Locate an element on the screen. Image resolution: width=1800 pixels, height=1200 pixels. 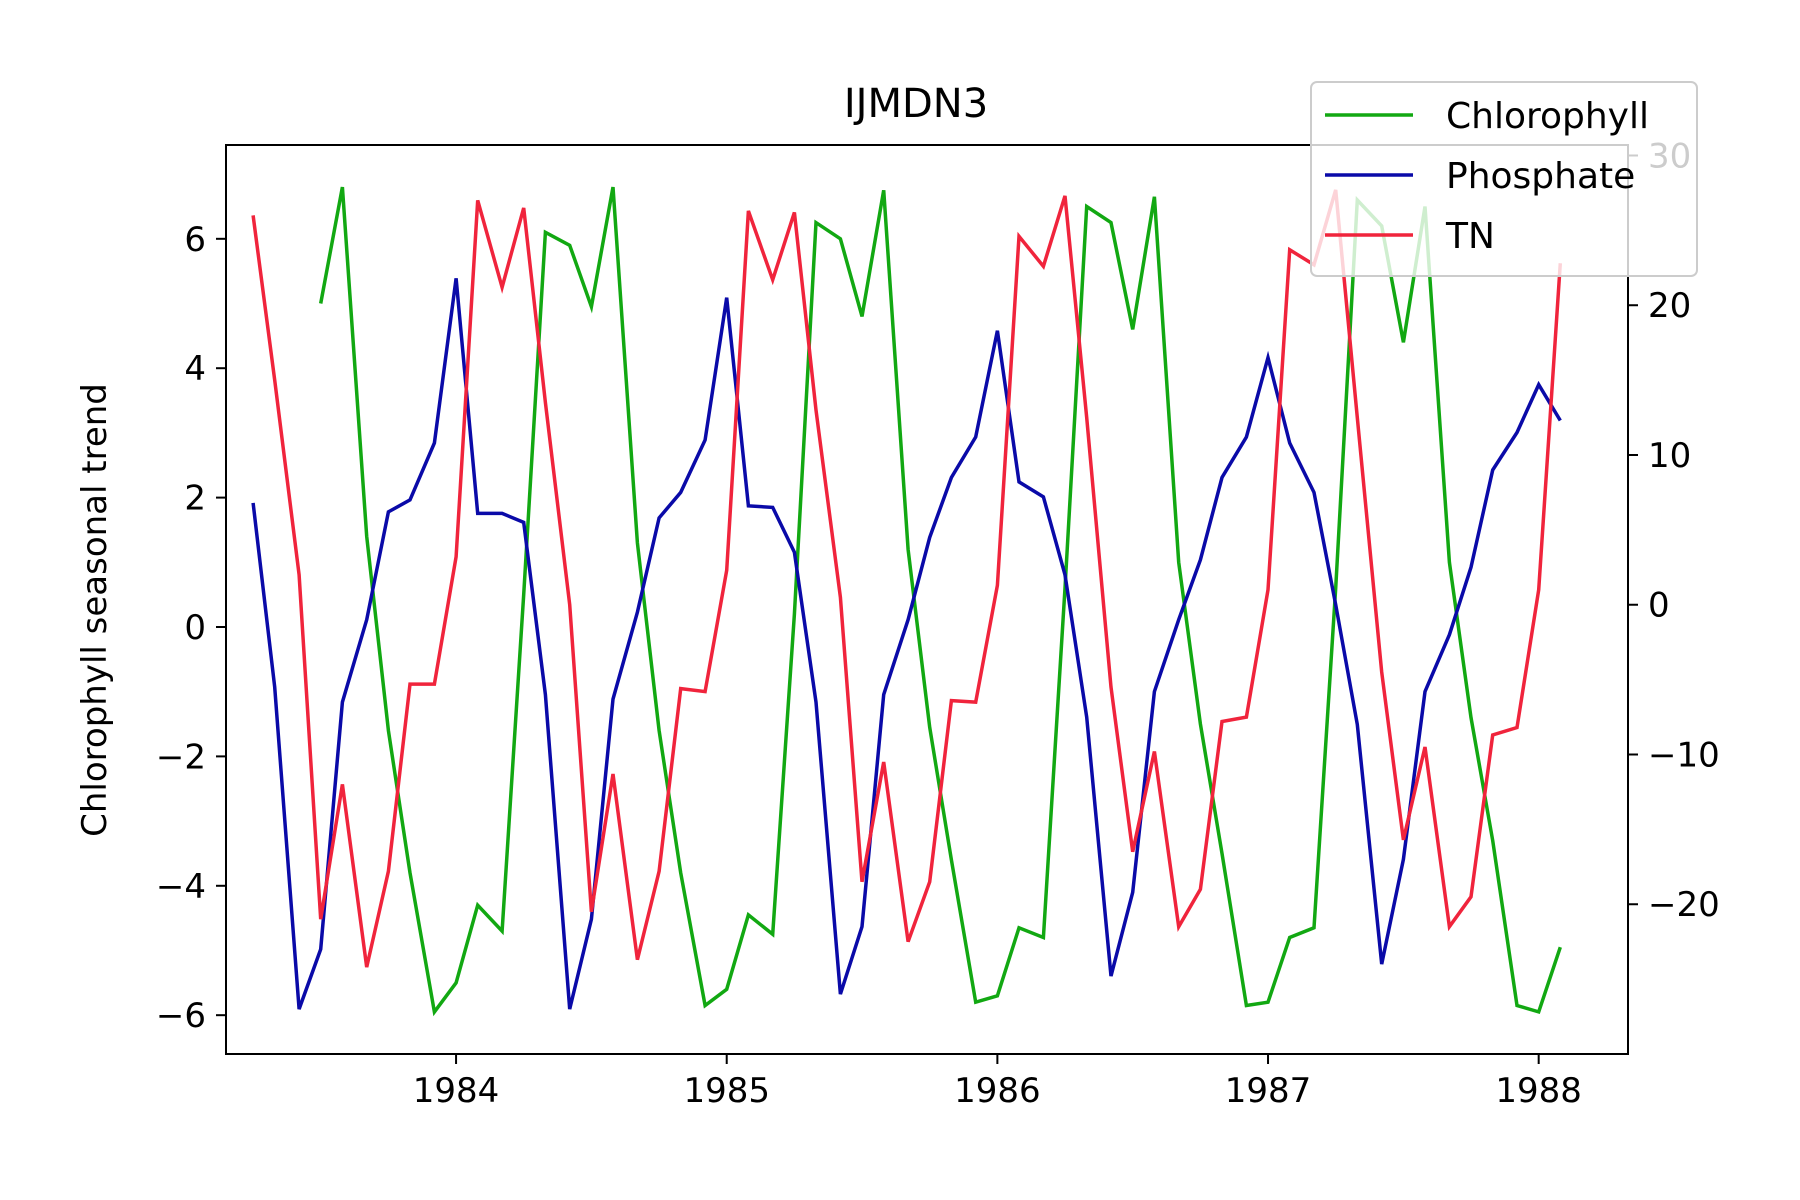
y-axis-label: Chlorophyll seasonal trend is located at coordinates (95, 610).